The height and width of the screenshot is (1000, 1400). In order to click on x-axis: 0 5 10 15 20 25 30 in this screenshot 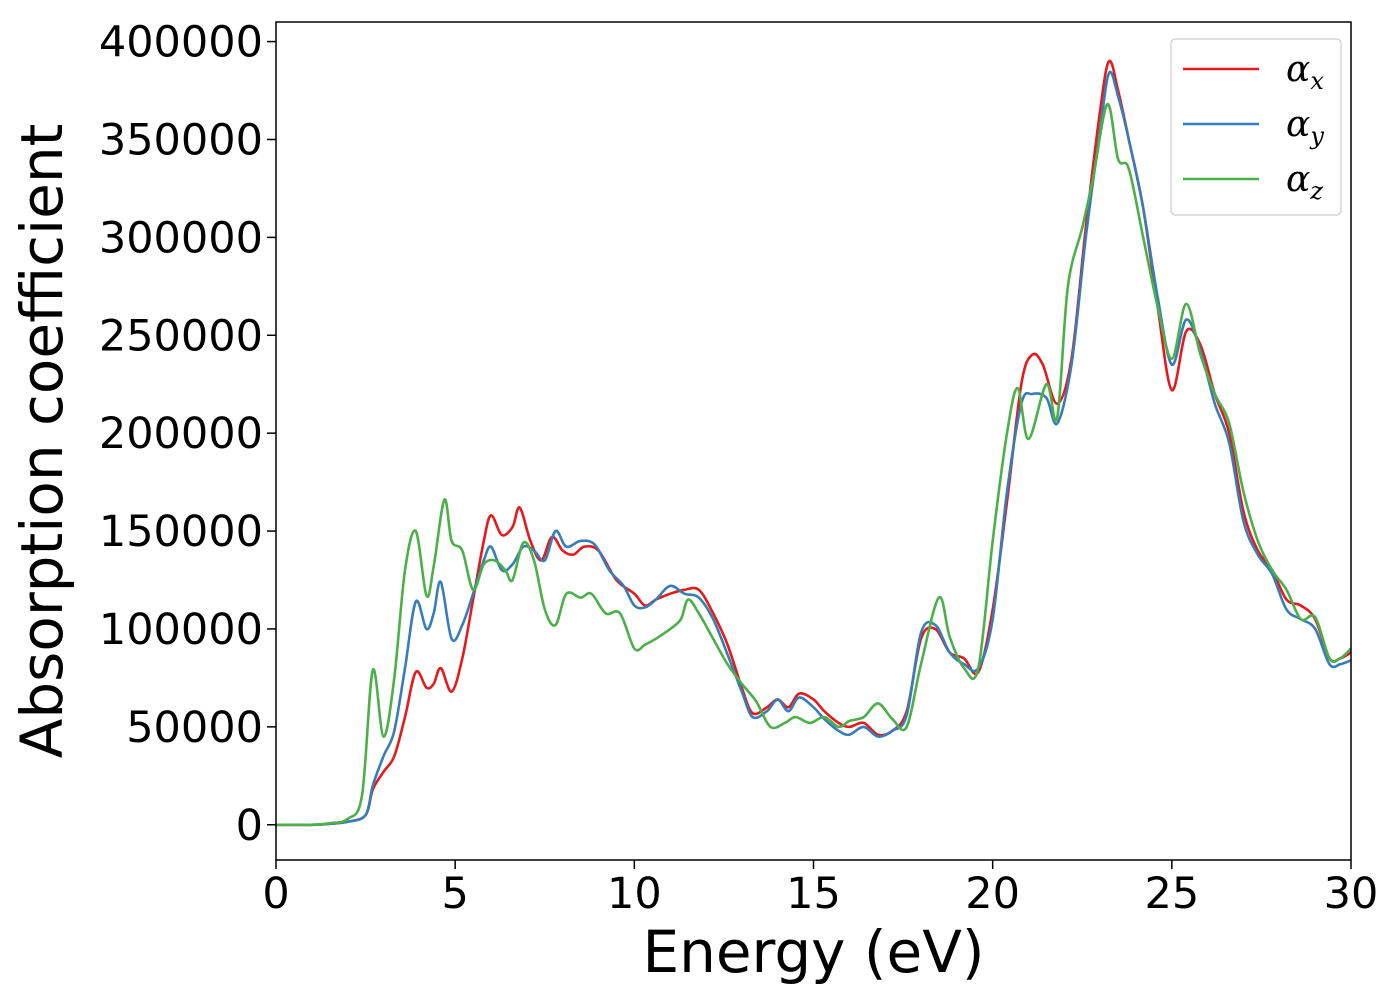, I will do `click(820, 889)`.